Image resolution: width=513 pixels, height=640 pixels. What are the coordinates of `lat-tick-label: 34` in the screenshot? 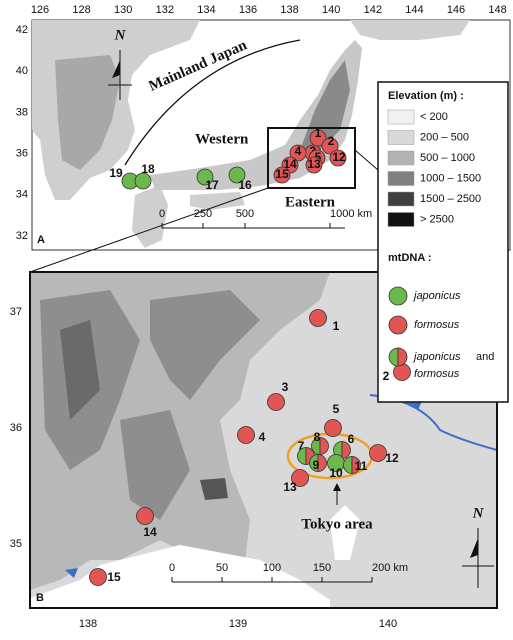 It's located at (22, 195).